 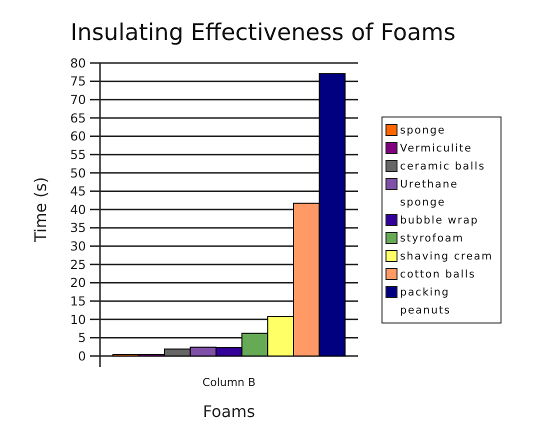 What do you see at coordinates (229, 382) in the screenshot?
I see `x-tick-label: Column B` at bounding box center [229, 382].